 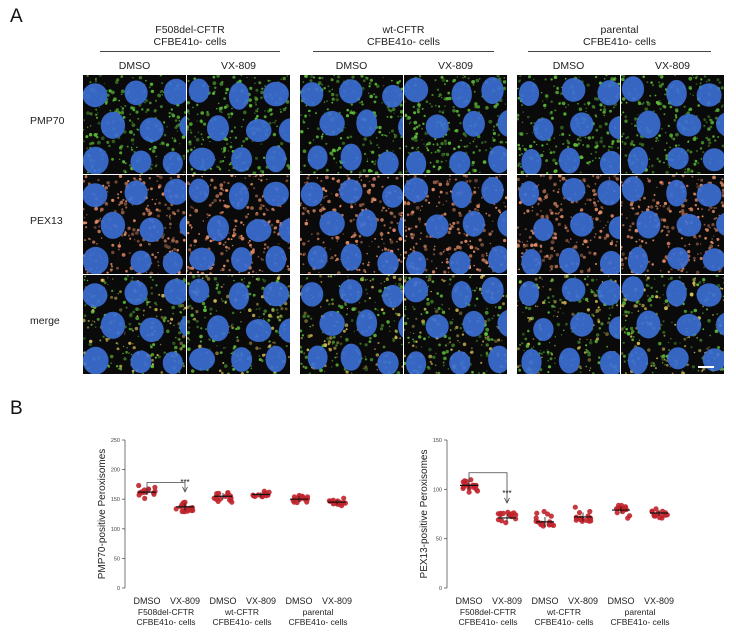 I want to click on group-title: F508del-CFTR CFBE41o- cells, so click(x=190, y=36).